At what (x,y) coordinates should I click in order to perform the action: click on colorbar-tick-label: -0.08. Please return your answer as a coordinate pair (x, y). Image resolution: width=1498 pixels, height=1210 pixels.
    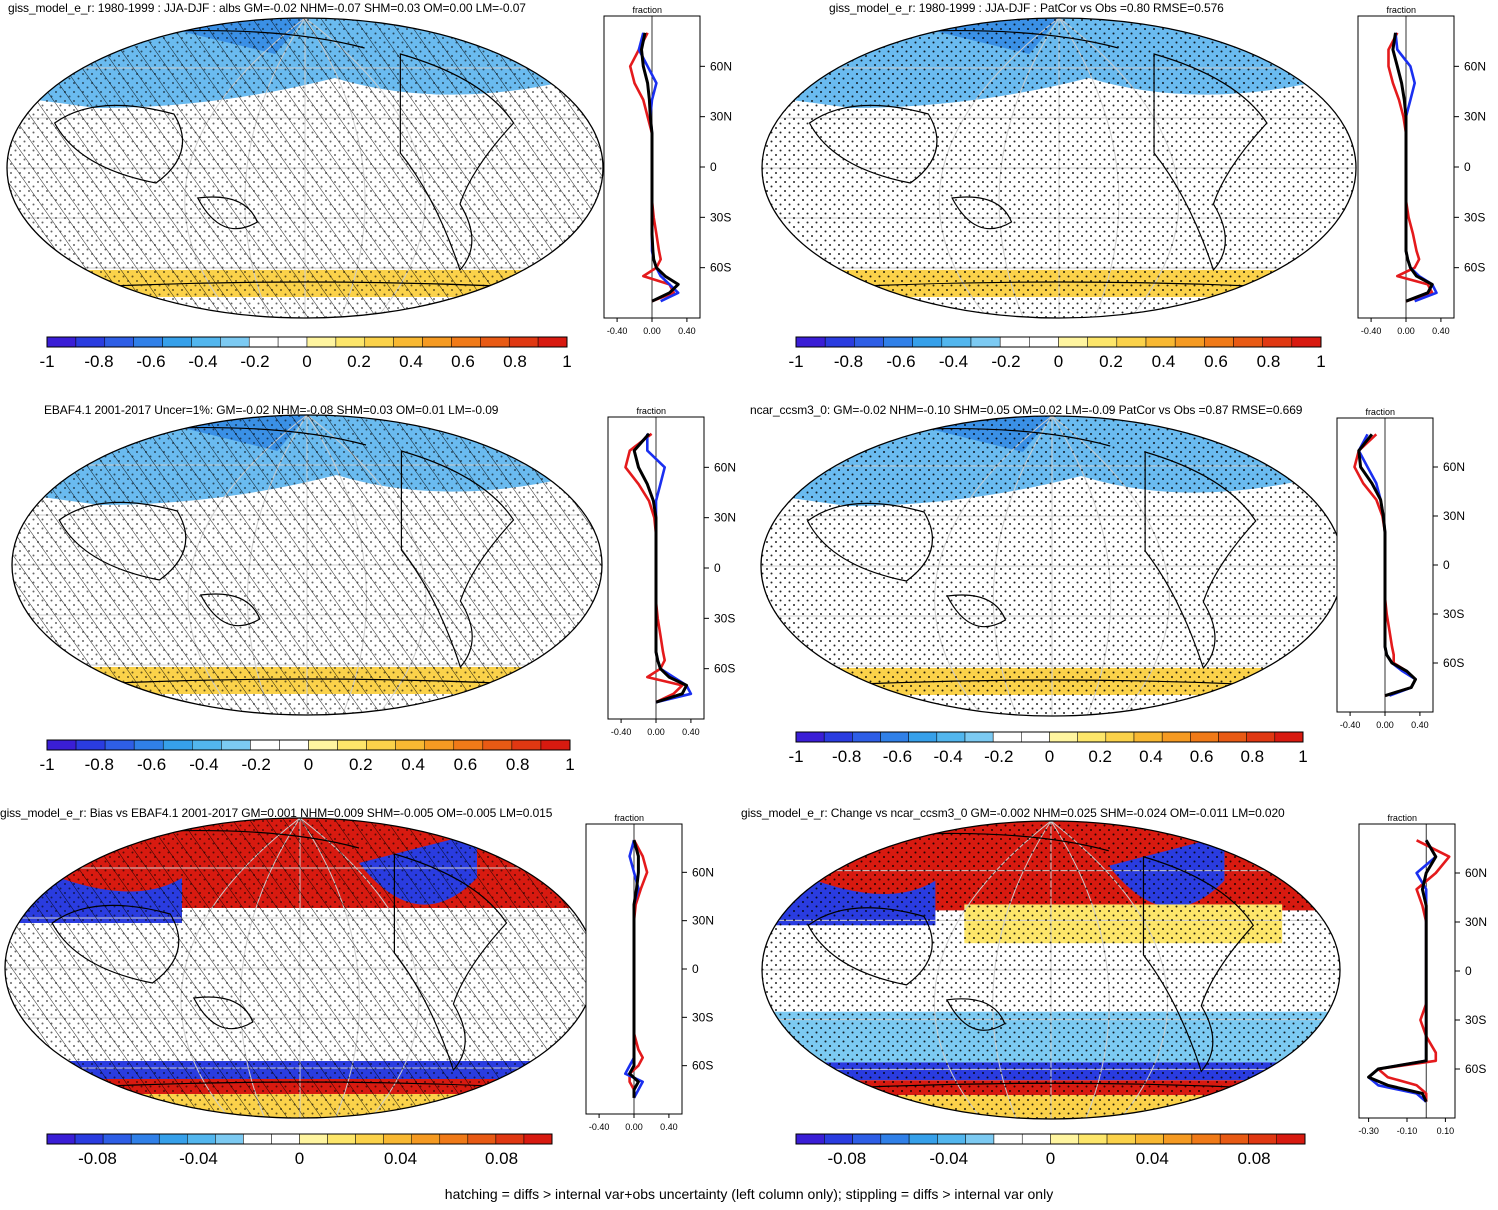
    Looking at the image, I should click on (97, 1158).